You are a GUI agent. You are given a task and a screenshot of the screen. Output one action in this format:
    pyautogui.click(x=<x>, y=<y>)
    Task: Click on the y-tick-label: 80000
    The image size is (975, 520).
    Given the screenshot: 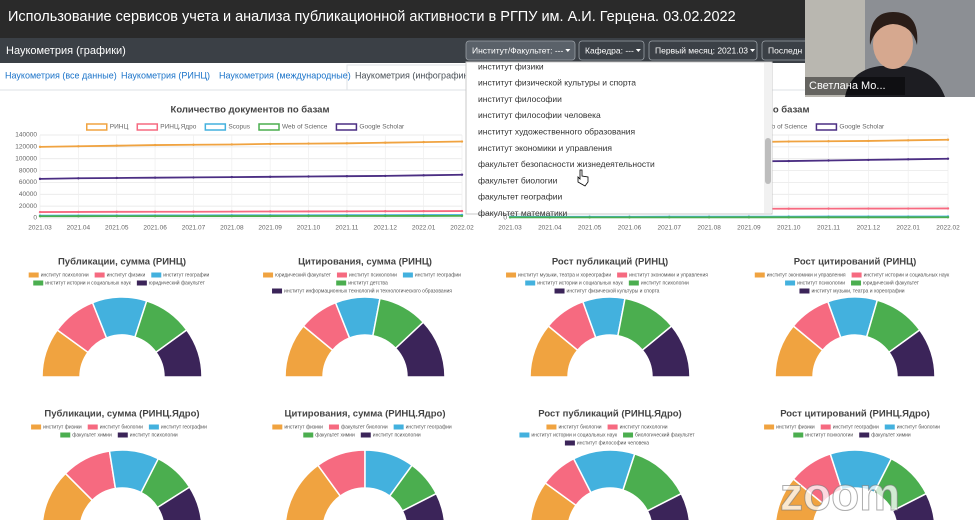 What is the action you would take?
    pyautogui.click(x=28, y=170)
    